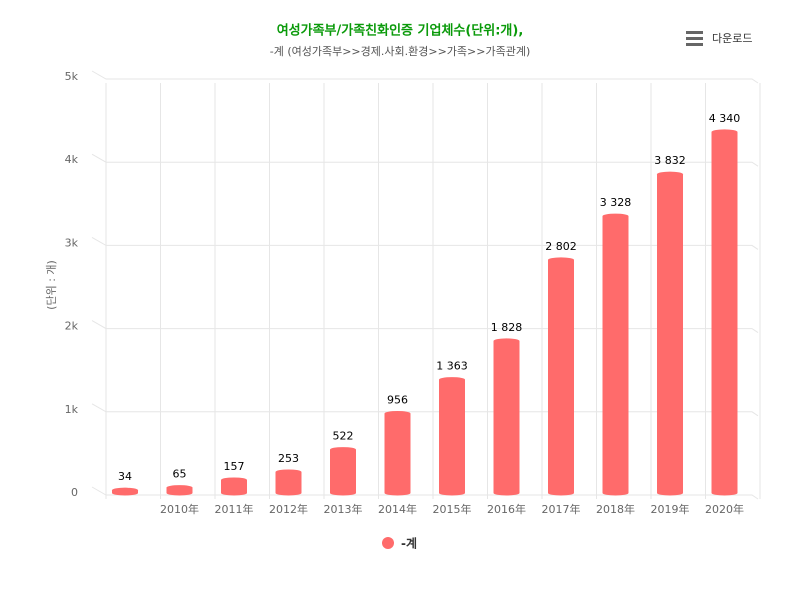 The width and height of the screenshot is (800, 600). I want to click on value-label: 4 340, so click(725, 118).